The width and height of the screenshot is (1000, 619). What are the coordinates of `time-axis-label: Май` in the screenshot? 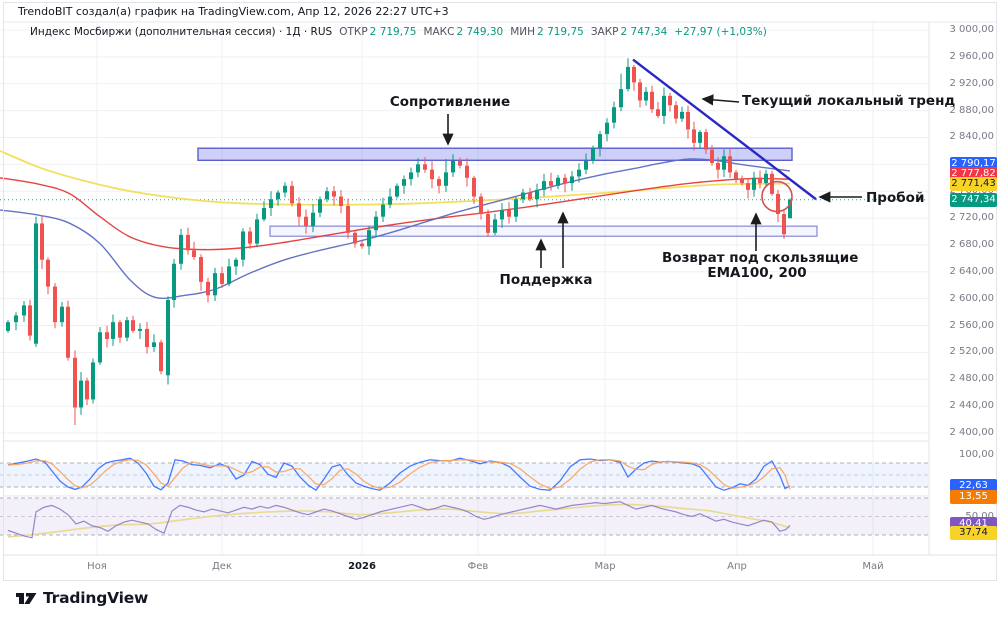 It's located at (873, 566).